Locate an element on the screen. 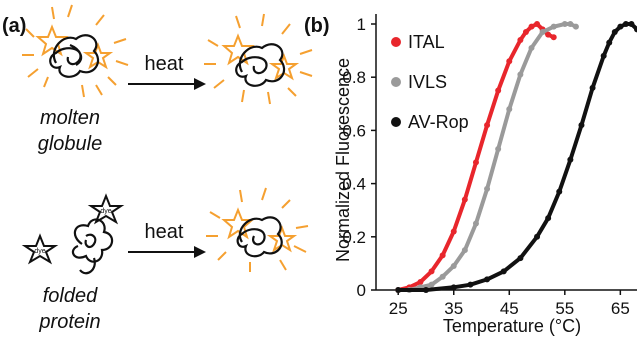 This screenshot has height=342, width=637. legend-label: AV-Rop is located at coordinates (438, 122).